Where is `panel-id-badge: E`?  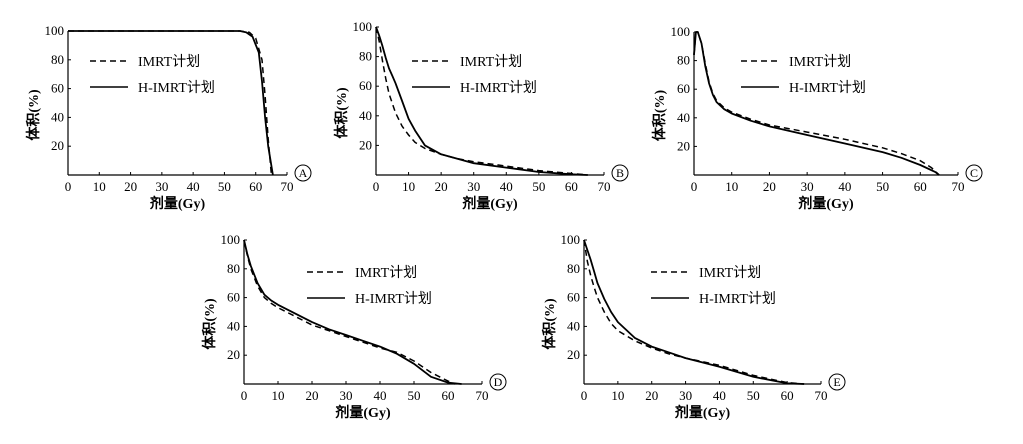 panel-id-badge: E is located at coordinates (837, 382).